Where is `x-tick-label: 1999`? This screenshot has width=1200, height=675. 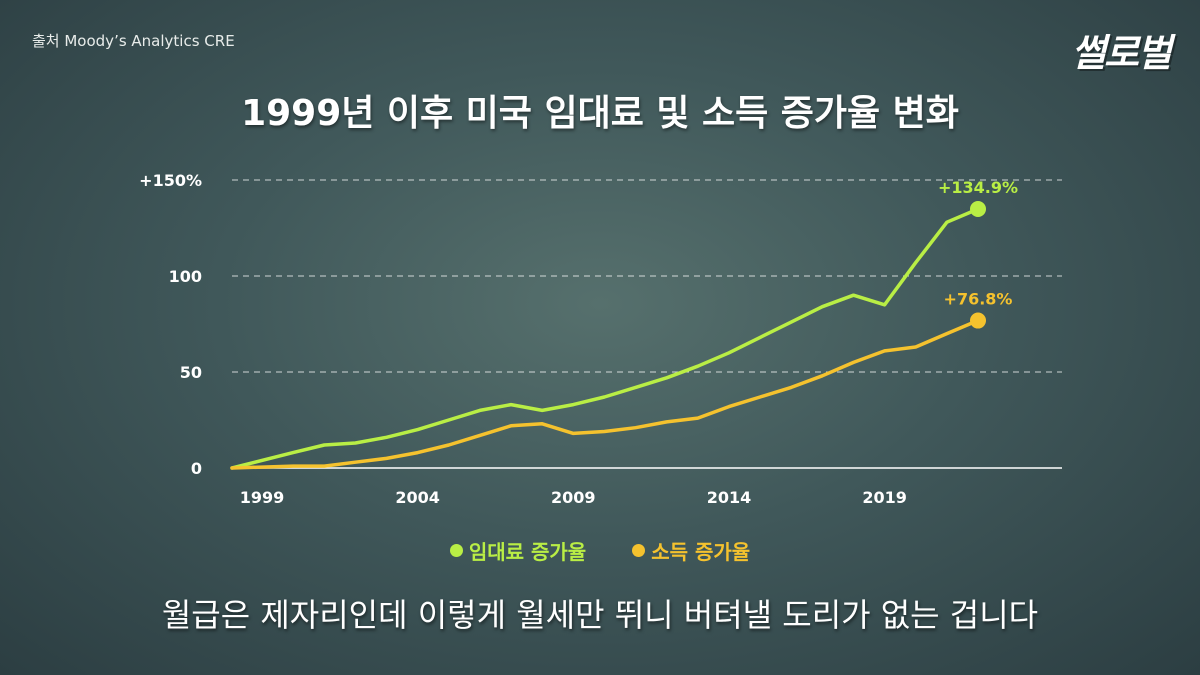 x-tick-label: 1999 is located at coordinates (262, 497).